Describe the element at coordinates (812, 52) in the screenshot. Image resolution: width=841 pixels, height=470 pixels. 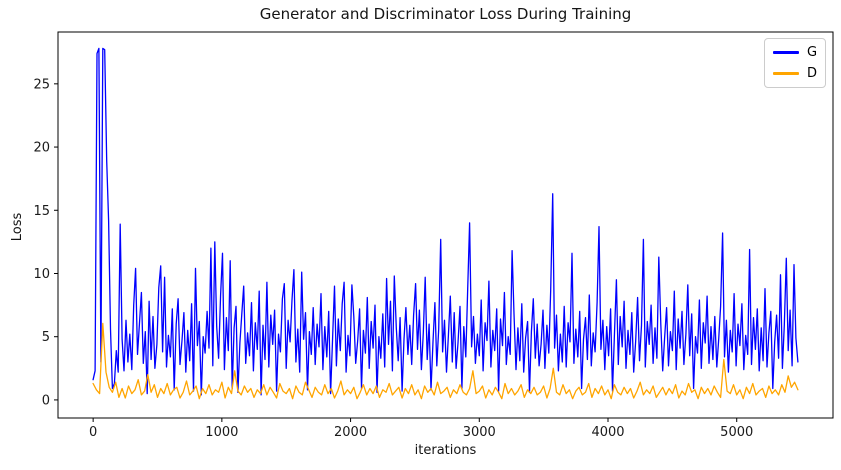
I see `legend-label-g: G` at that location.